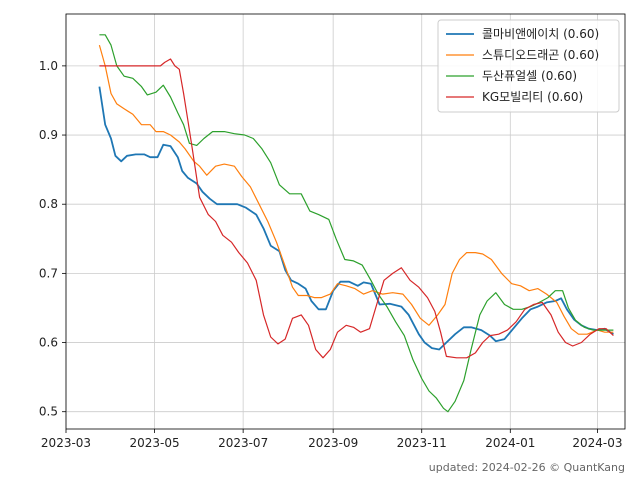 The width and height of the screenshot is (640, 480). What do you see at coordinates (52, 239) in the screenshot?
I see `y-axis-ticks: 0.5 0.6 0.7 0.8 0.9 1.0` at bounding box center [52, 239].